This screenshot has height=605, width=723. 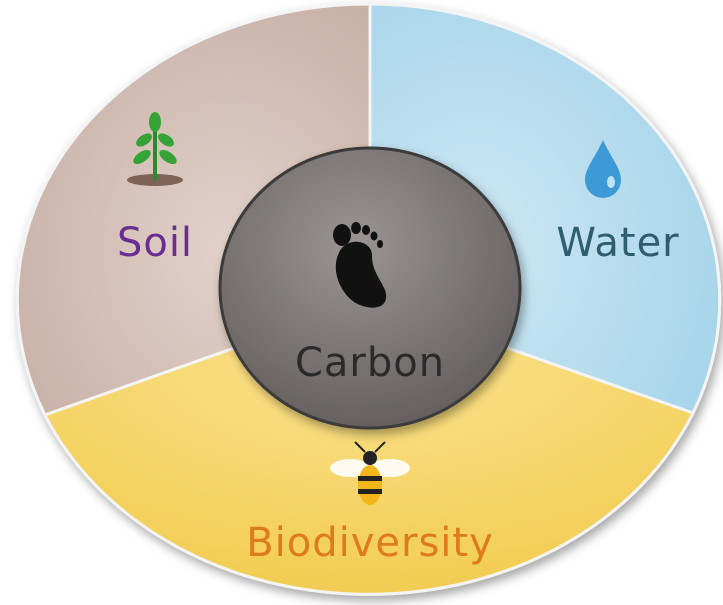 What do you see at coordinates (617, 243) in the screenshot?
I see `water-label: Water` at bounding box center [617, 243].